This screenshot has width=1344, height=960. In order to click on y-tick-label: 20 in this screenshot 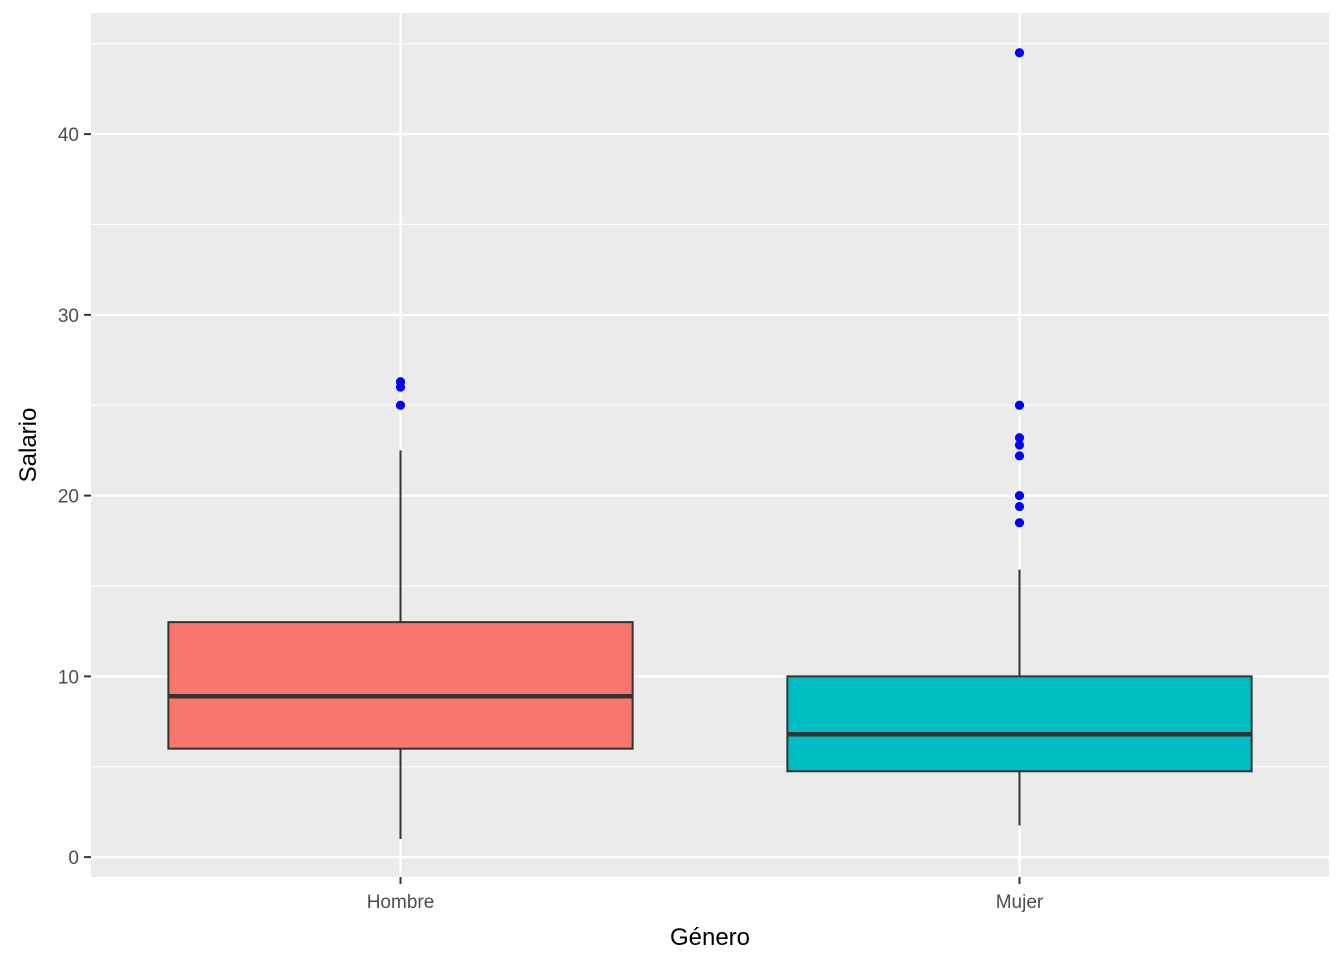, I will do `click(68, 497)`.